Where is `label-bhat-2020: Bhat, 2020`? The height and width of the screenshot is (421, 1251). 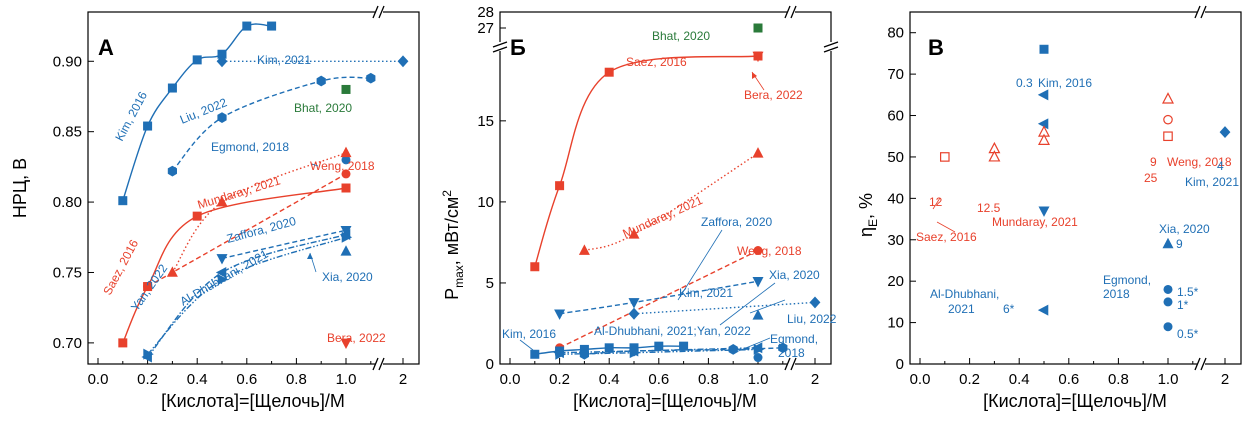 label-bhat-2020: Bhat, 2020 is located at coordinates (681, 36).